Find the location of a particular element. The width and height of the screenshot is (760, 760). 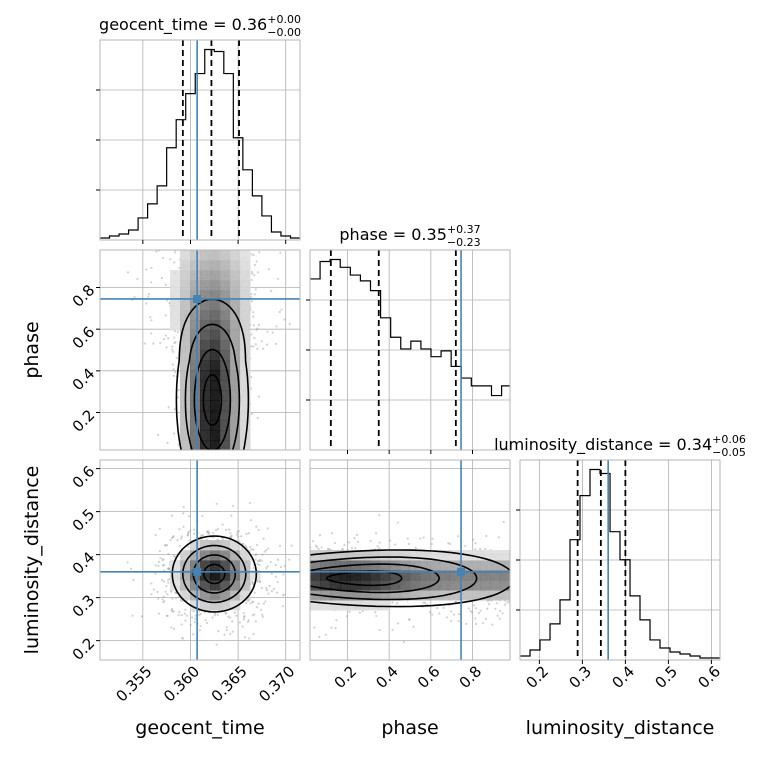

y-tick-label: 0.2 is located at coordinates (84, 421).